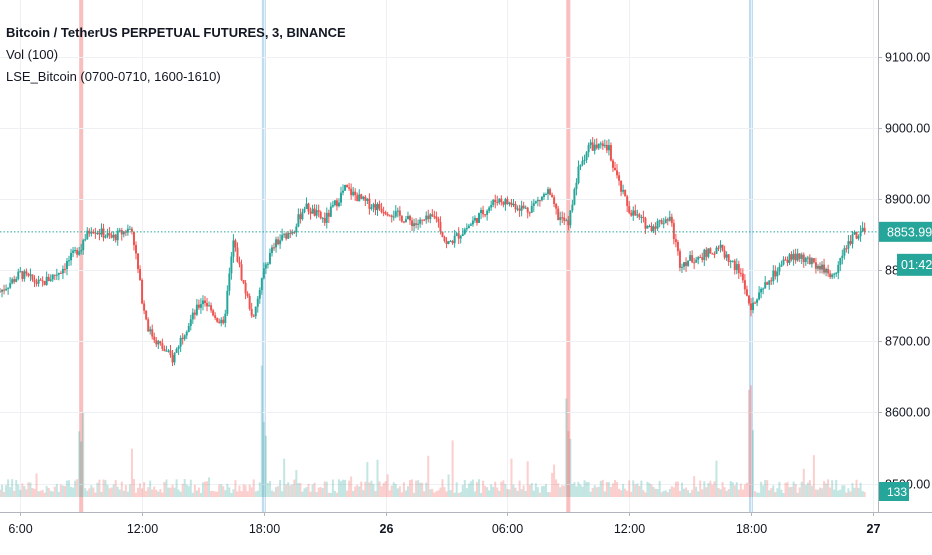 The height and width of the screenshot is (555, 932). I want to click on countdown-badge: 01:42, so click(914, 264).